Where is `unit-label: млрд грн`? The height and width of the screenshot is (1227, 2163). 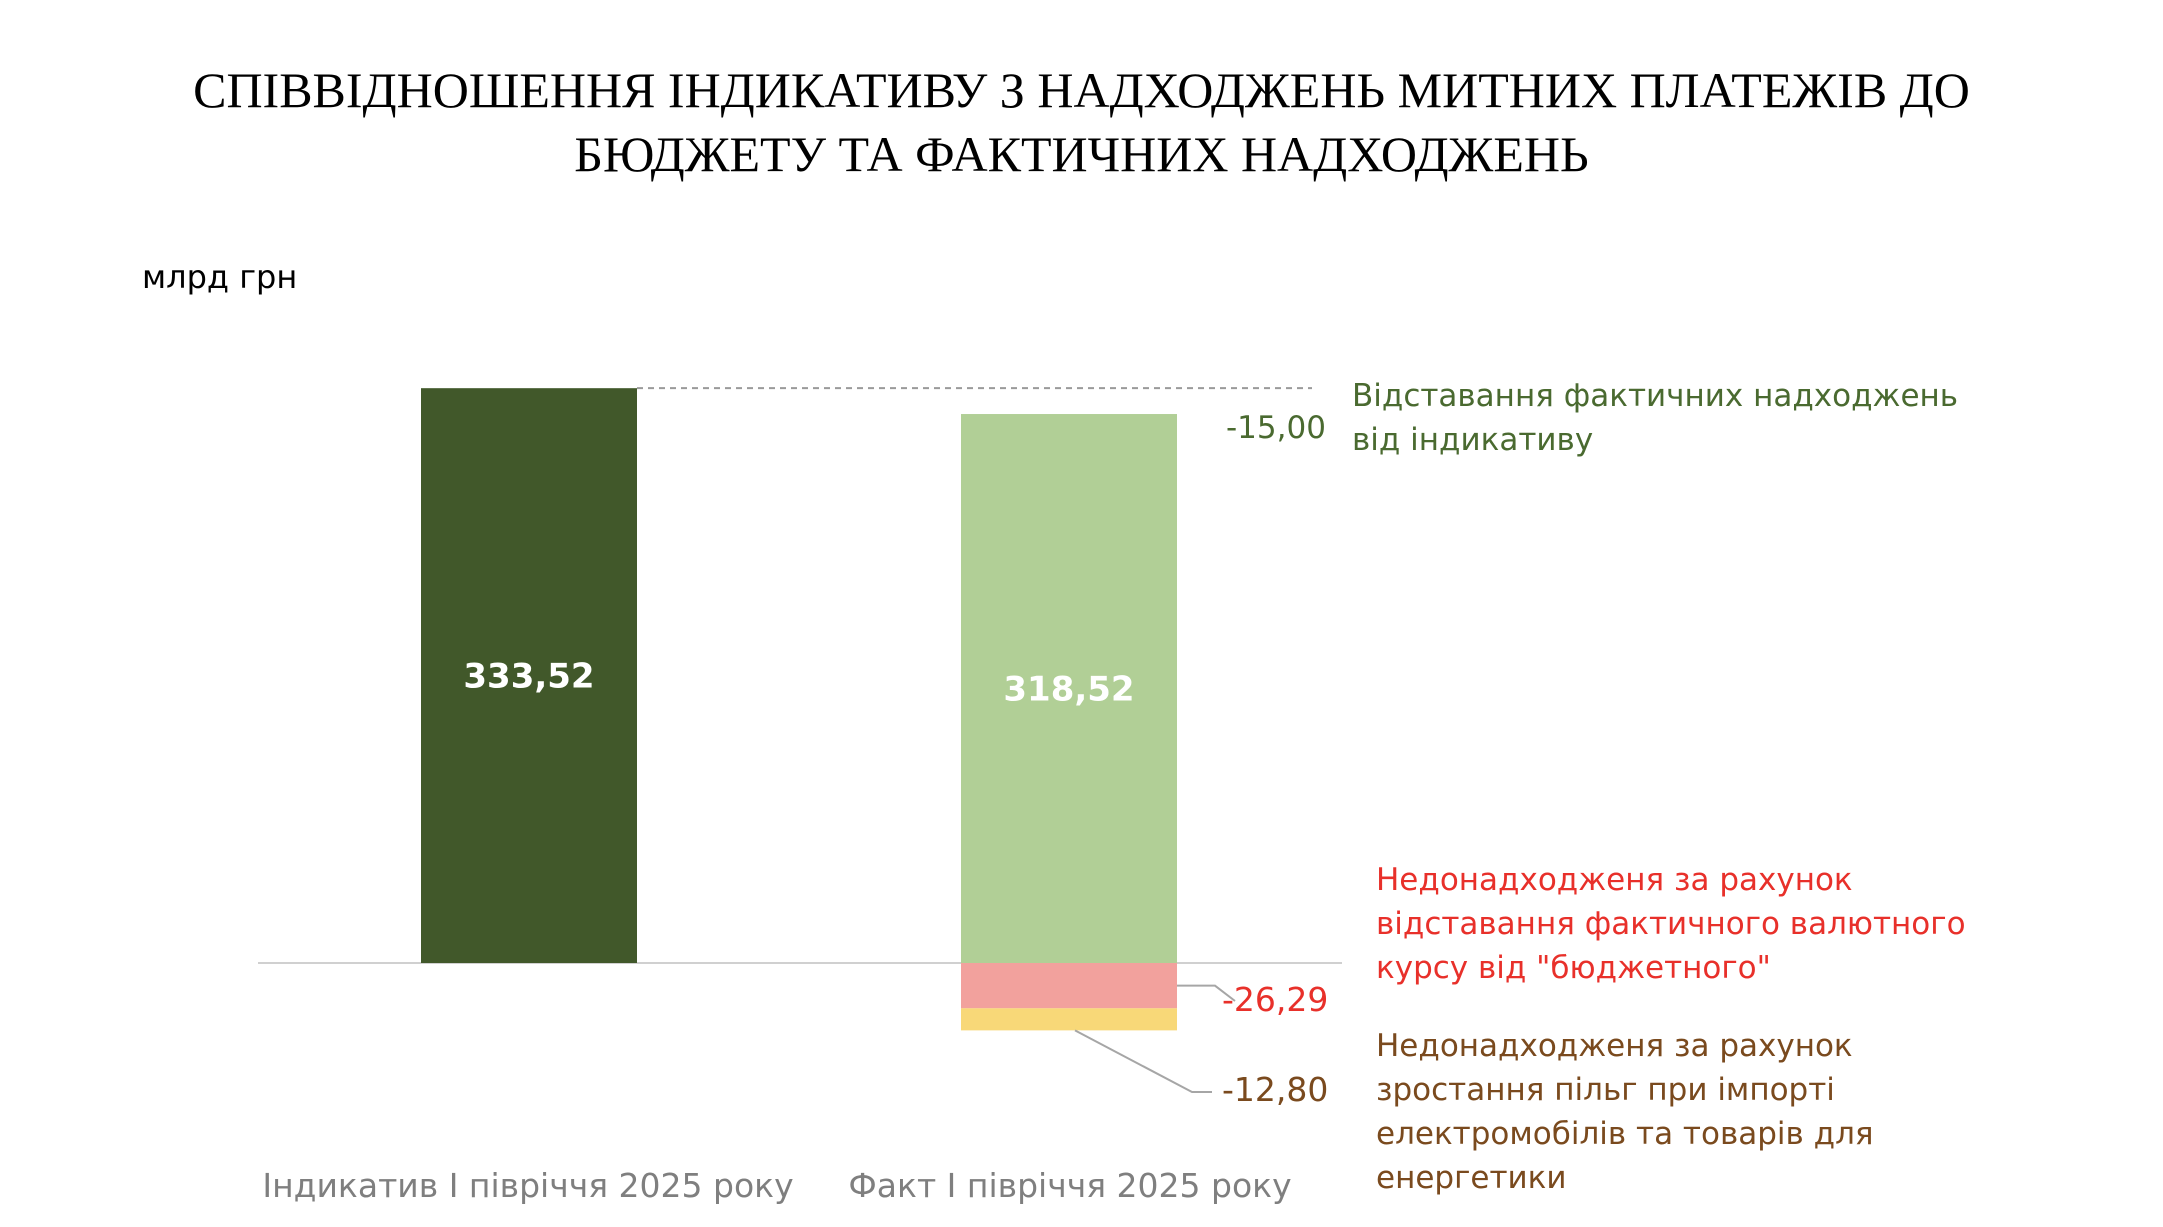 unit-label: млрд грн is located at coordinates (220, 277).